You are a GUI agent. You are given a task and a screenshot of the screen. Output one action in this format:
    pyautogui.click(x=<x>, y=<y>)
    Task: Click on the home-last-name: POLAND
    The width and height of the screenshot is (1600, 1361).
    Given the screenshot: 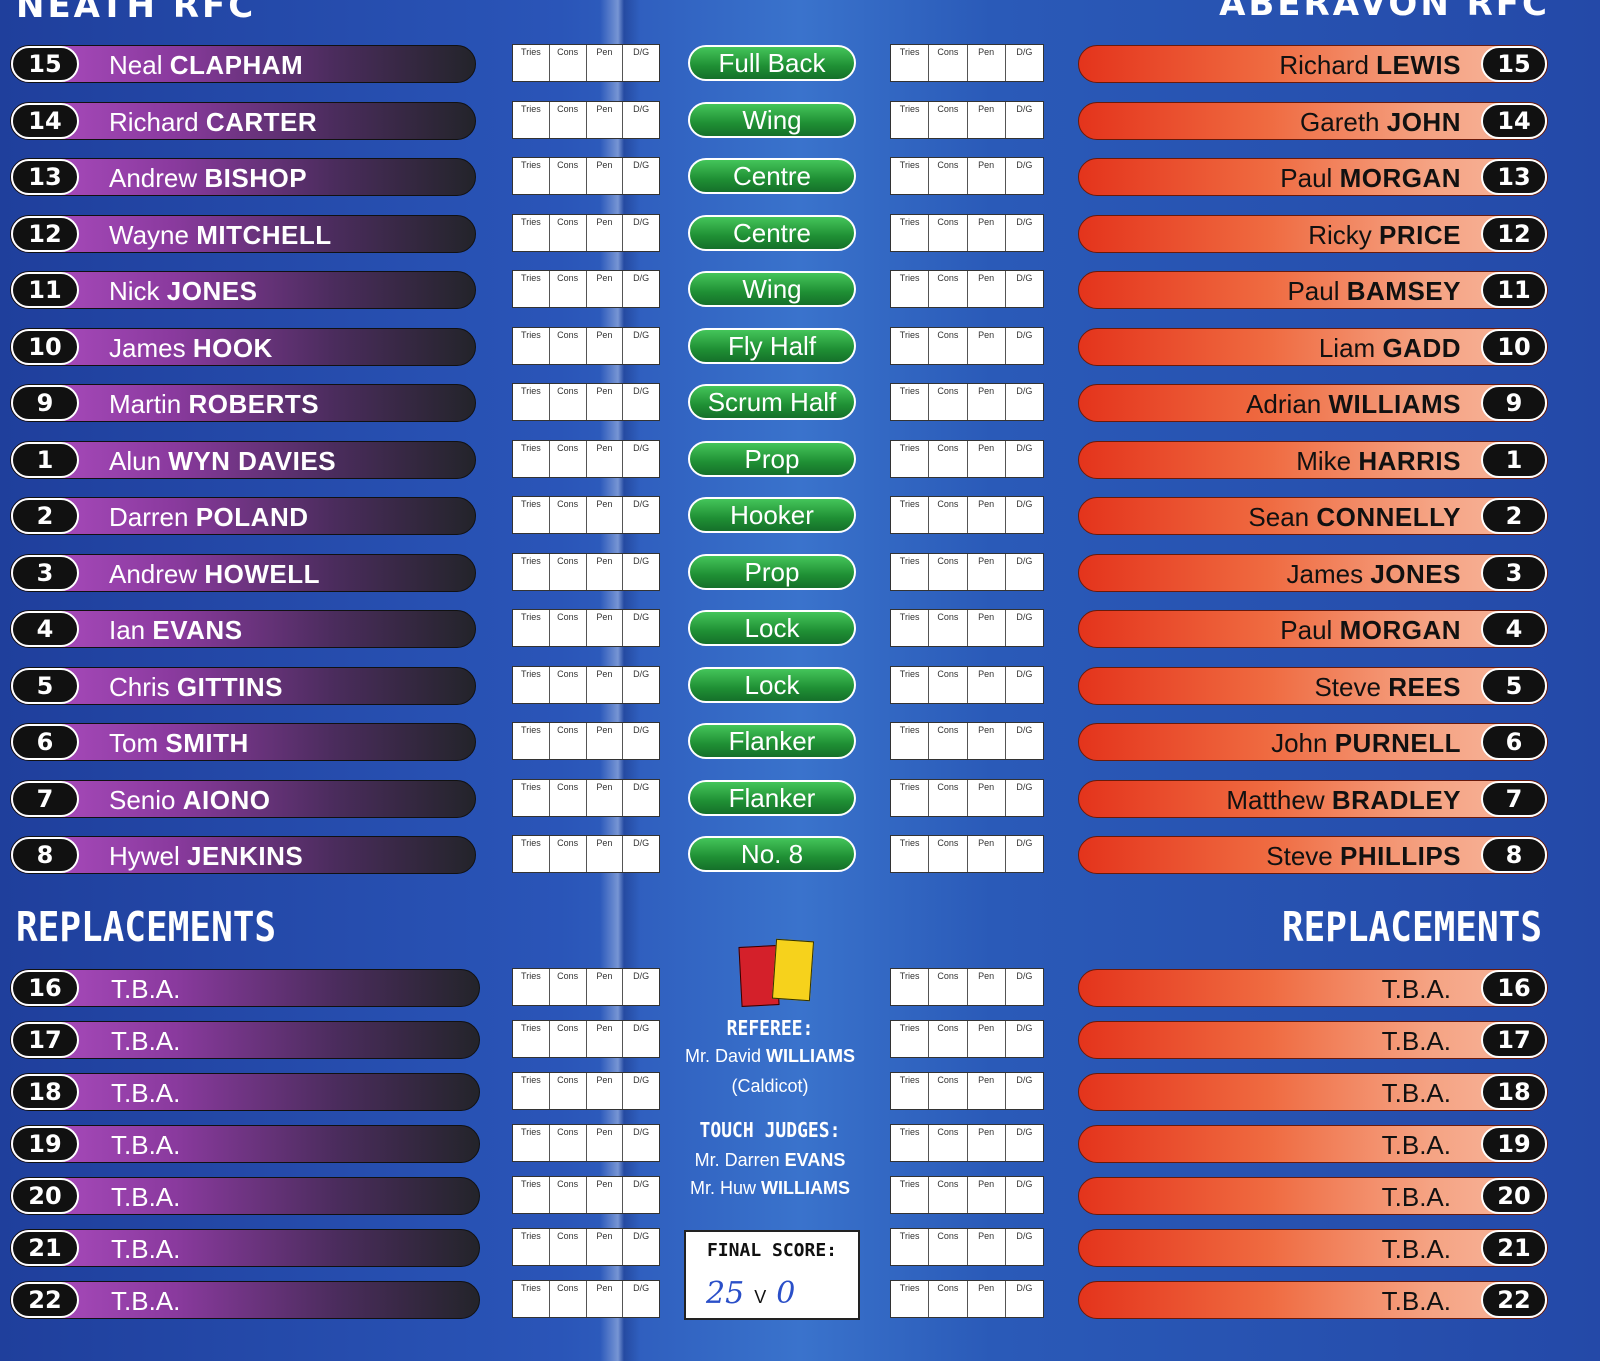 What is the action you would take?
    pyautogui.click(x=252, y=517)
    